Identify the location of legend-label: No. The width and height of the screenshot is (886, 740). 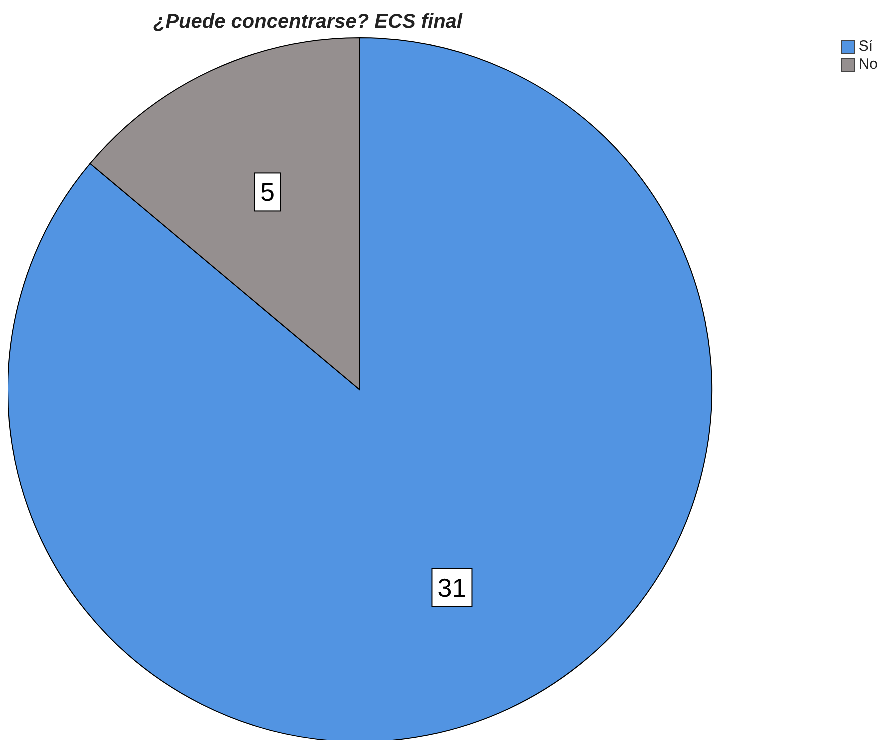
(868, 65).